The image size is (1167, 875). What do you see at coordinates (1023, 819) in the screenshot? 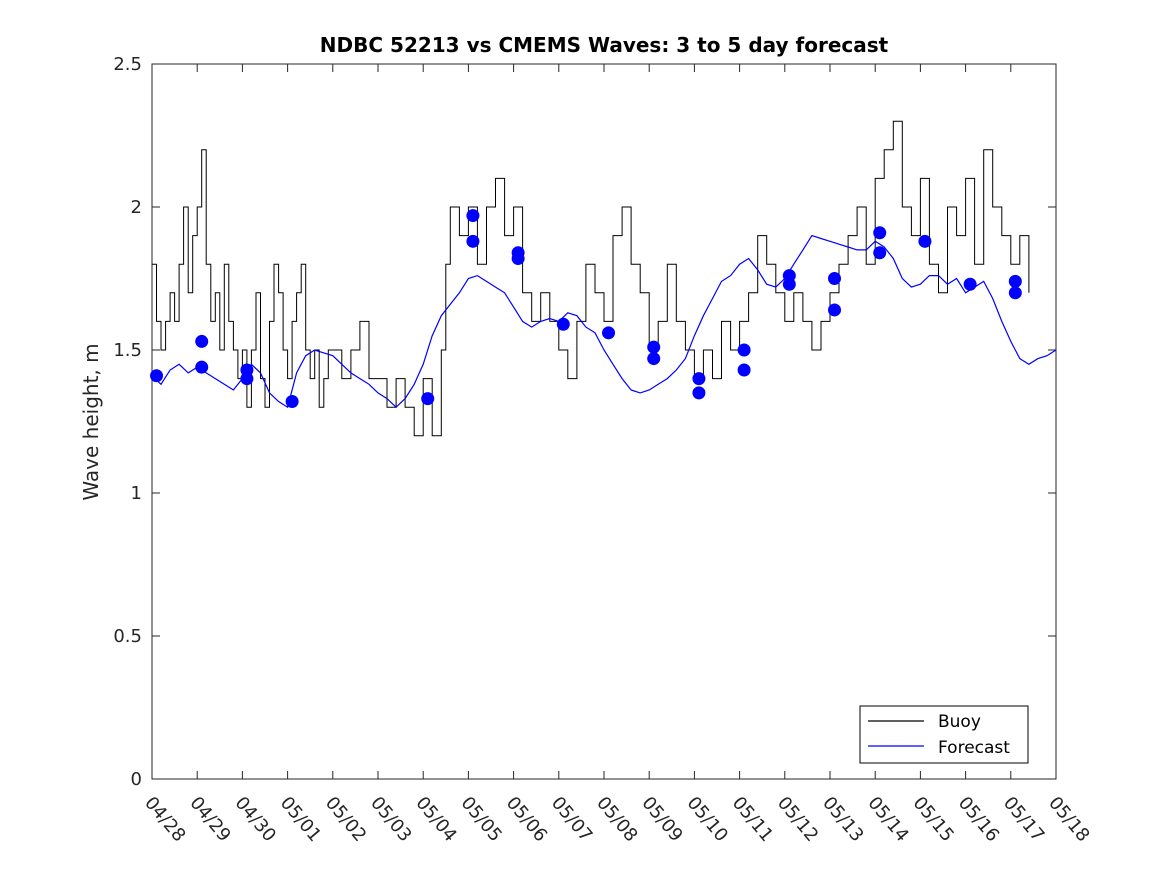
I see `x-tick-label: 05/17` at bounding box center [1023, 819].